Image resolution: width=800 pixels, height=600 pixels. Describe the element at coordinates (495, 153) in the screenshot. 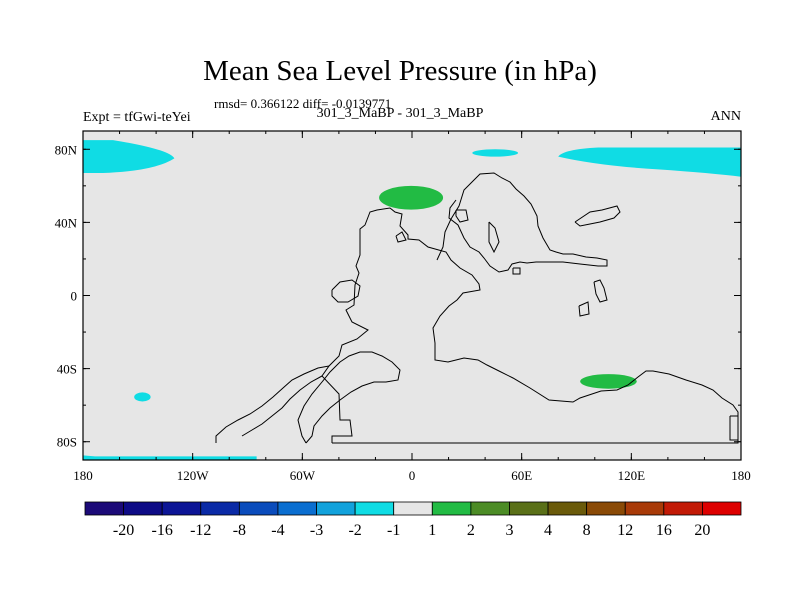

I see `anomaly-region-arctic-barents-low` at that location.